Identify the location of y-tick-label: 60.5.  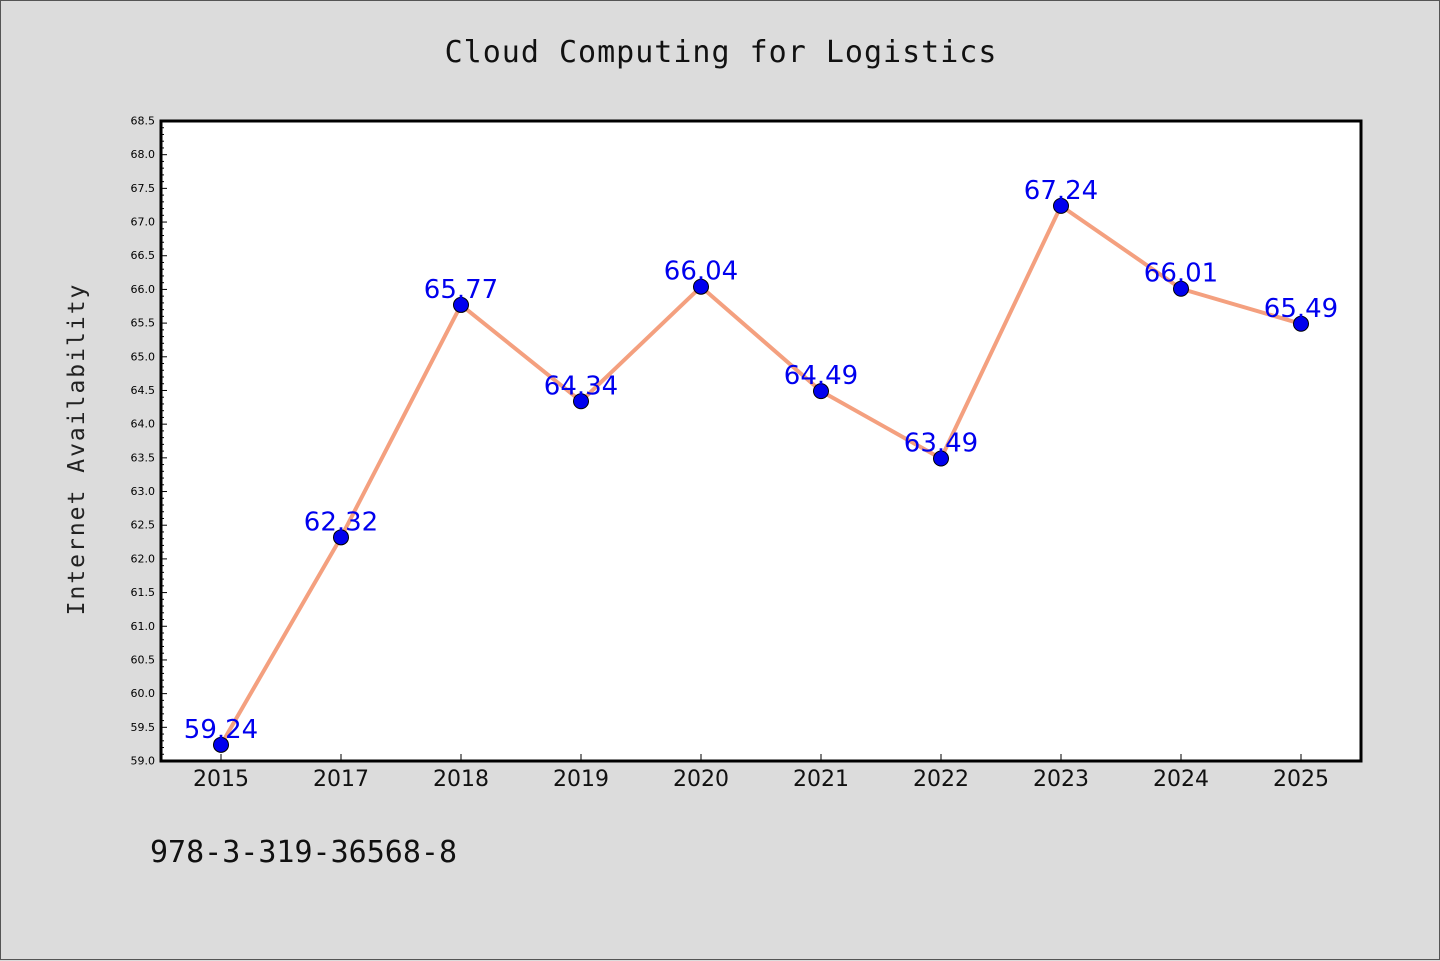
(143, 659).